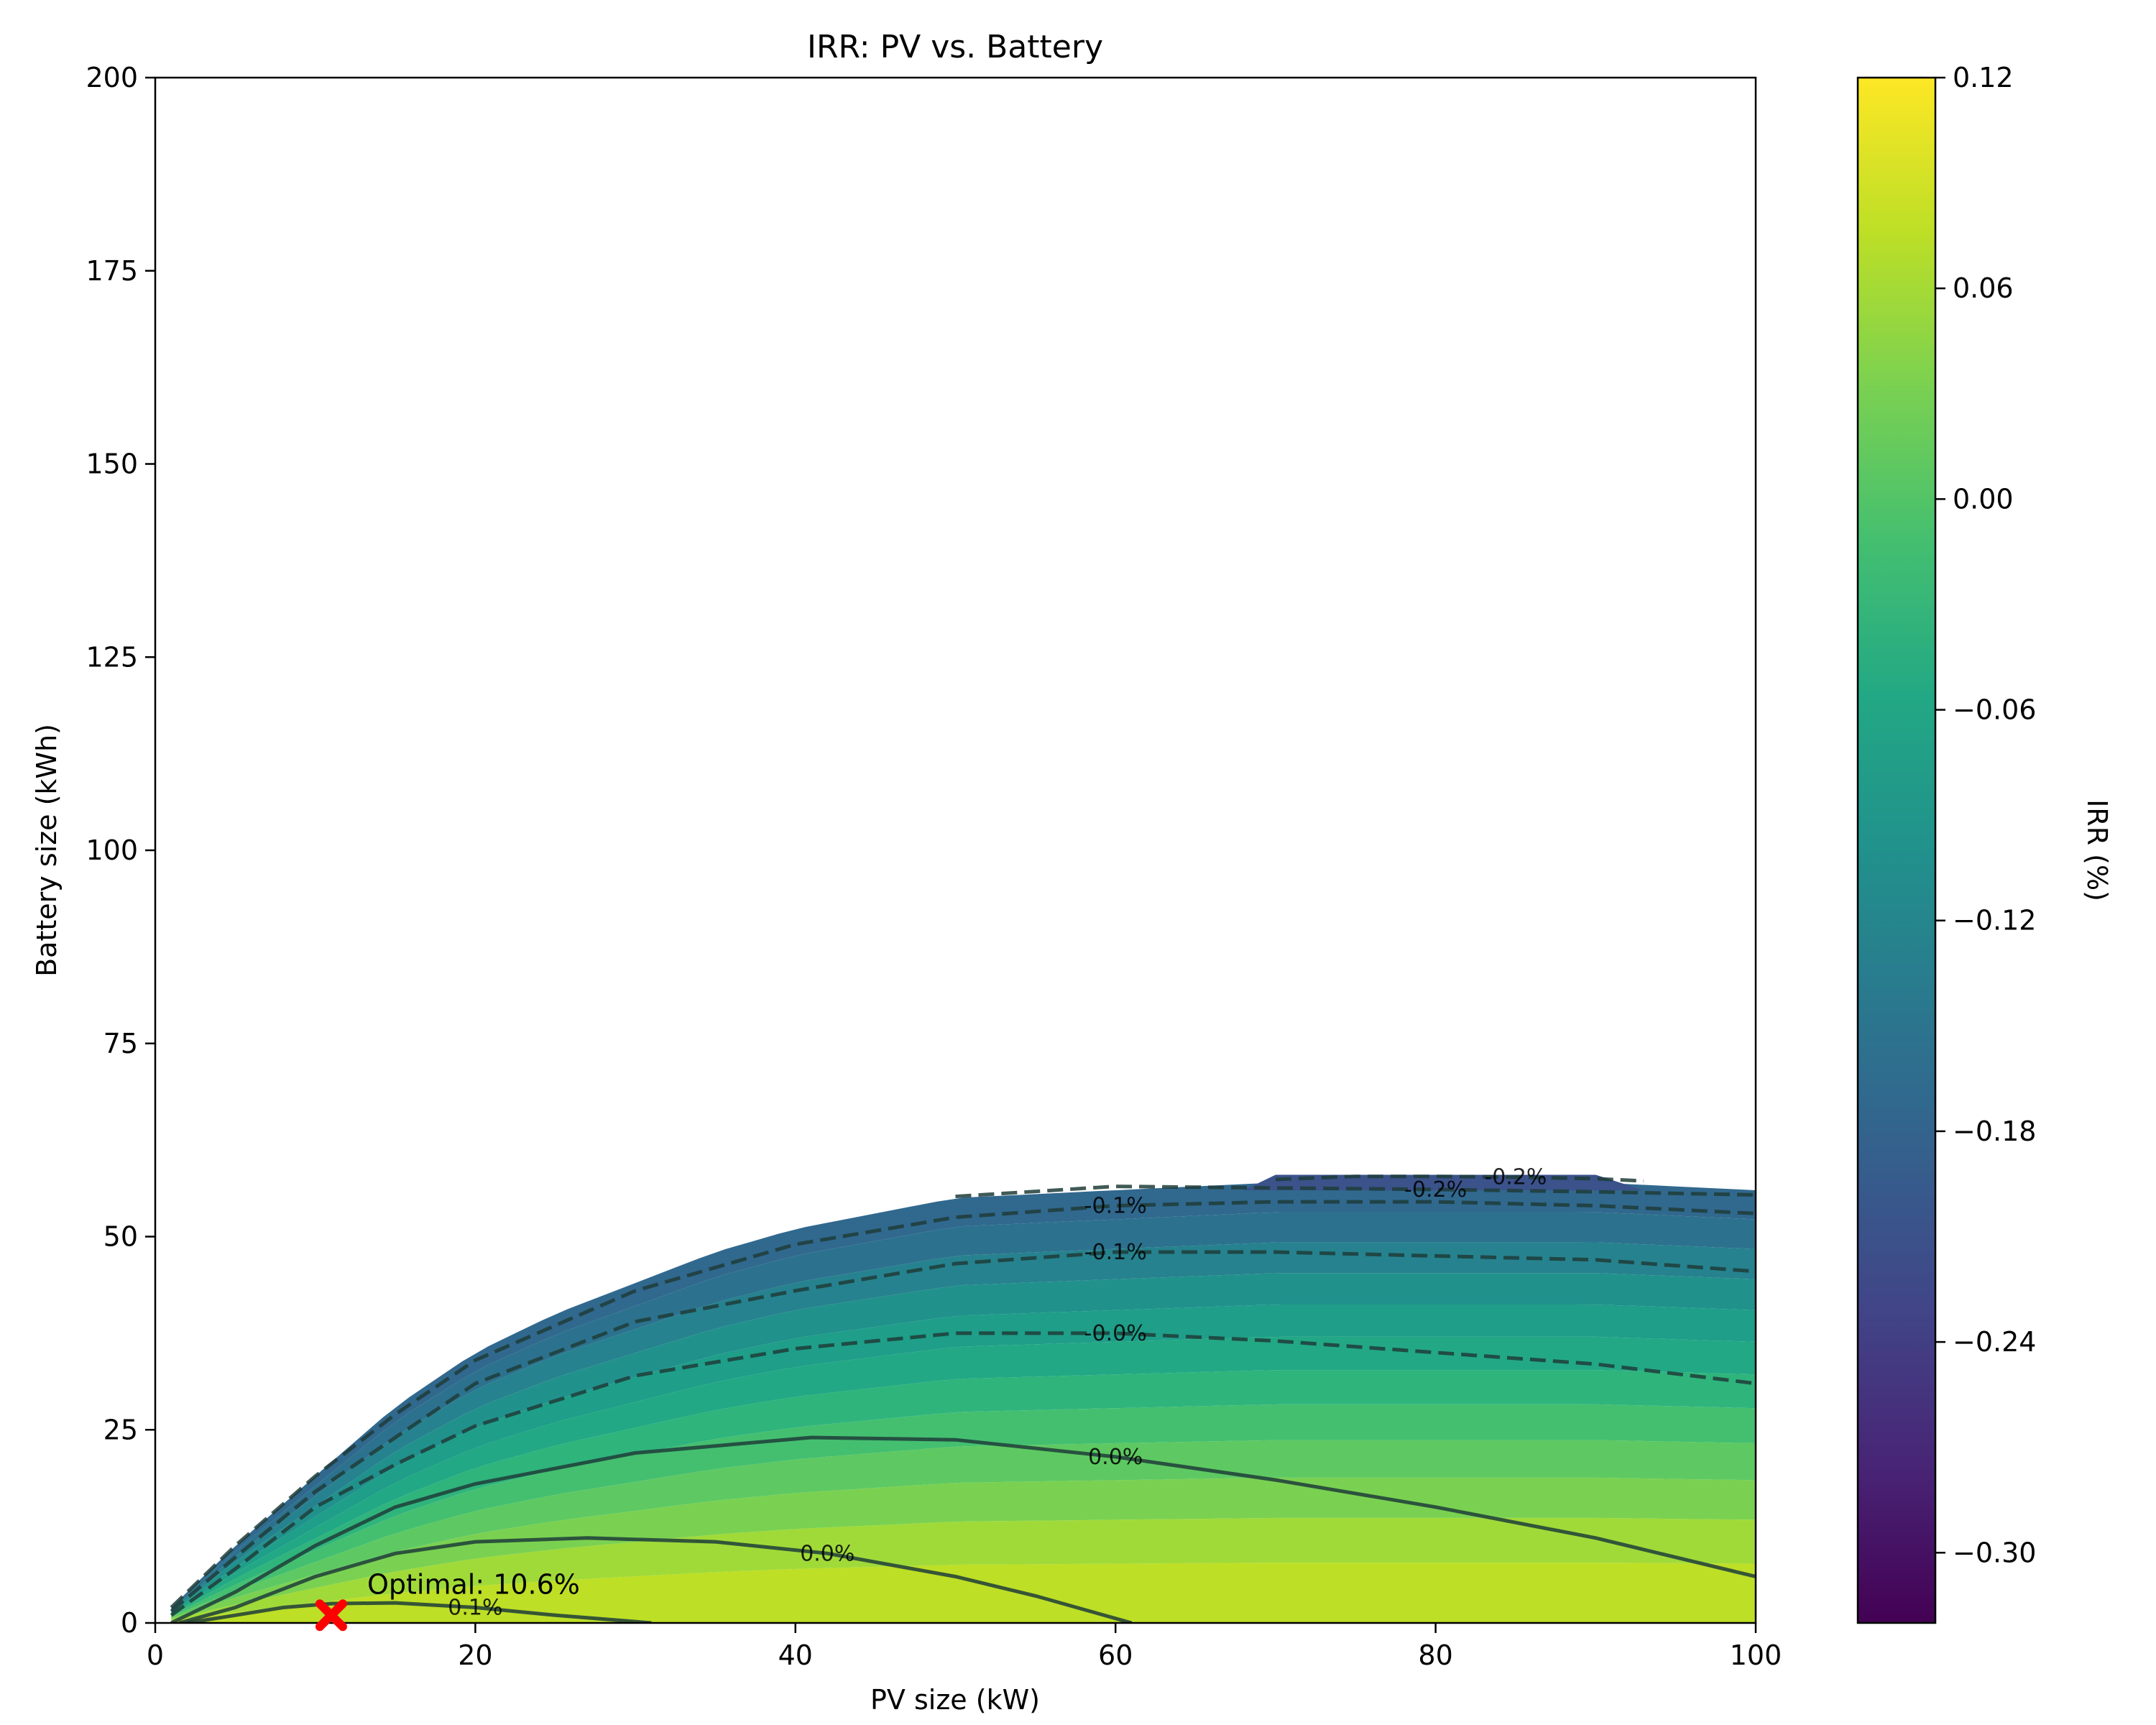 The width and height of the screenshot is (2156, 1725). Describe the element at coordinates (120, 1237) in the screenshot. I see `y-tick-label: 50` at that location.